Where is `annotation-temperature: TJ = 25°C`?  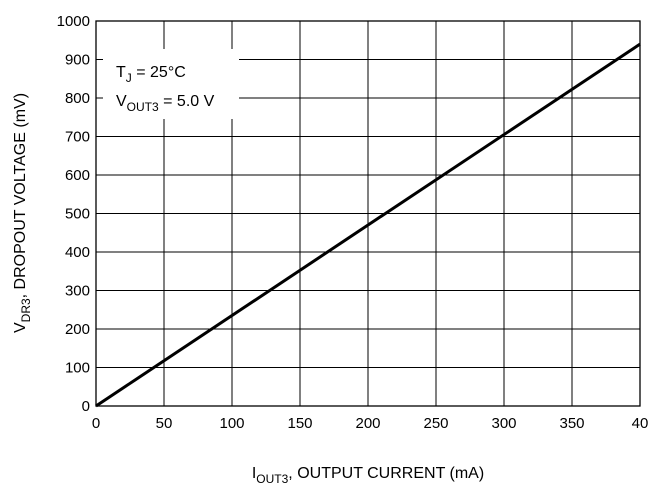 annotation-temperature: TJ = 25°C is located at coordinates (151, 74).